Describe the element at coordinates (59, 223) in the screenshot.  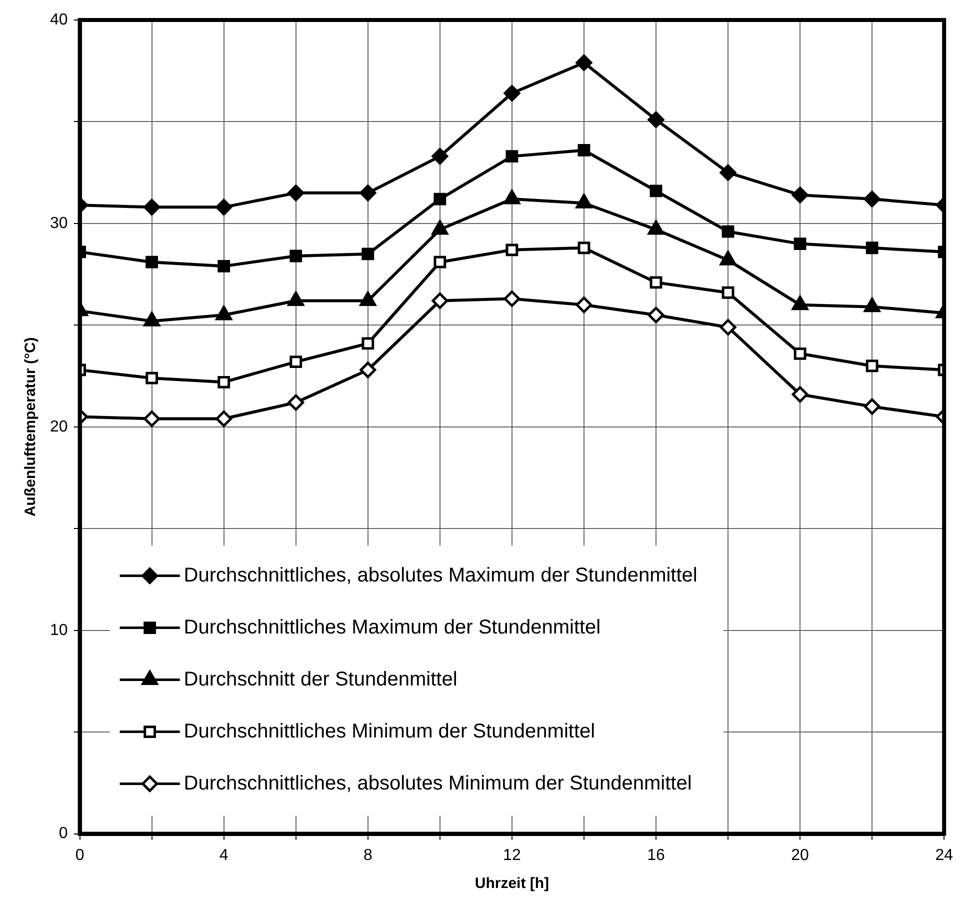
I see `y-tick-label: 30` at that location.